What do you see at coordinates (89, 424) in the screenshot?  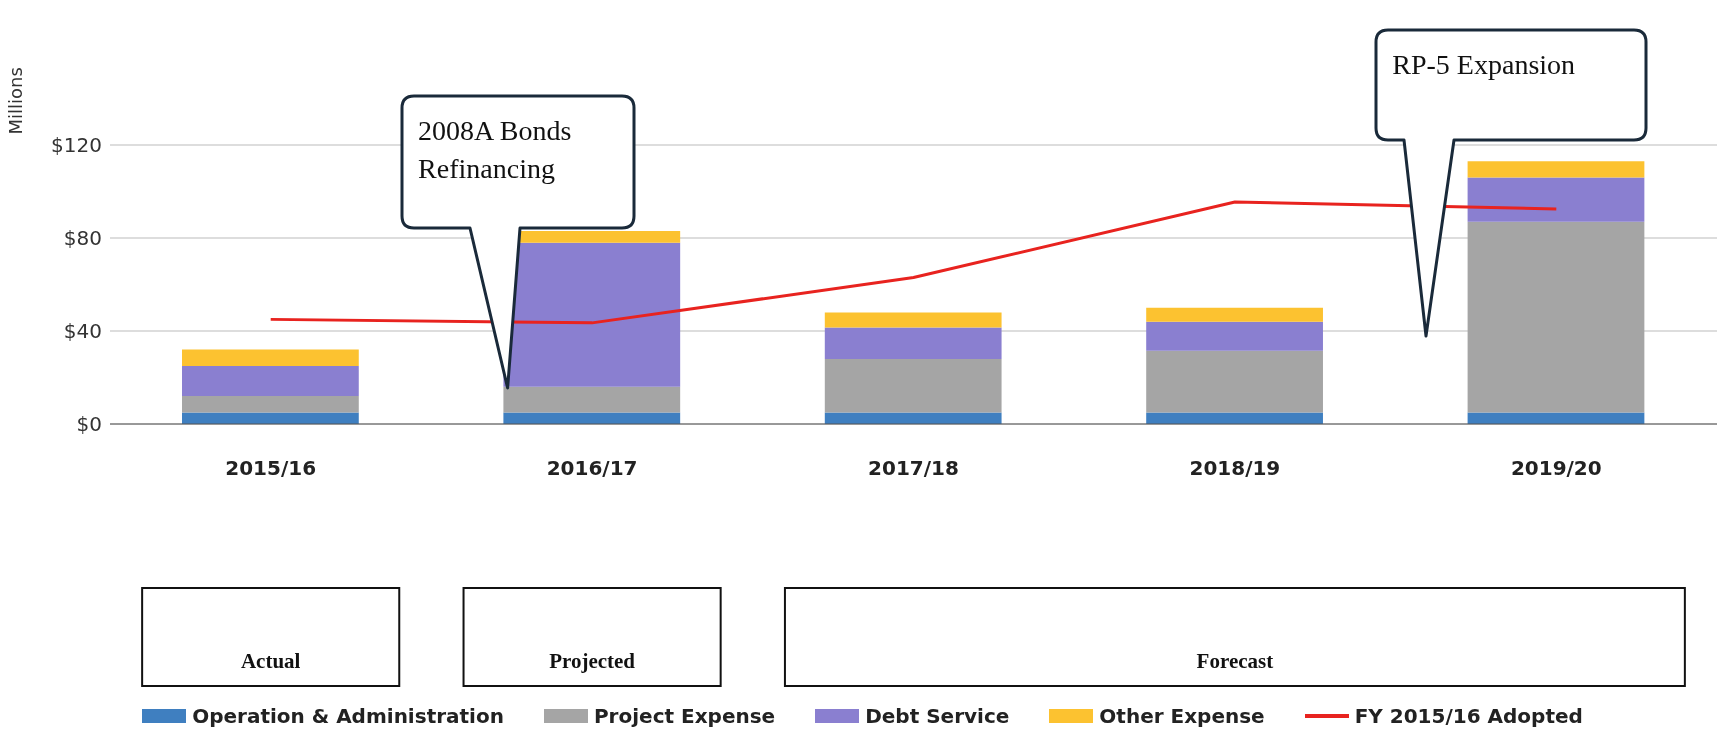 I see `y-tick-label: $0` at bounding box center [89, 424].